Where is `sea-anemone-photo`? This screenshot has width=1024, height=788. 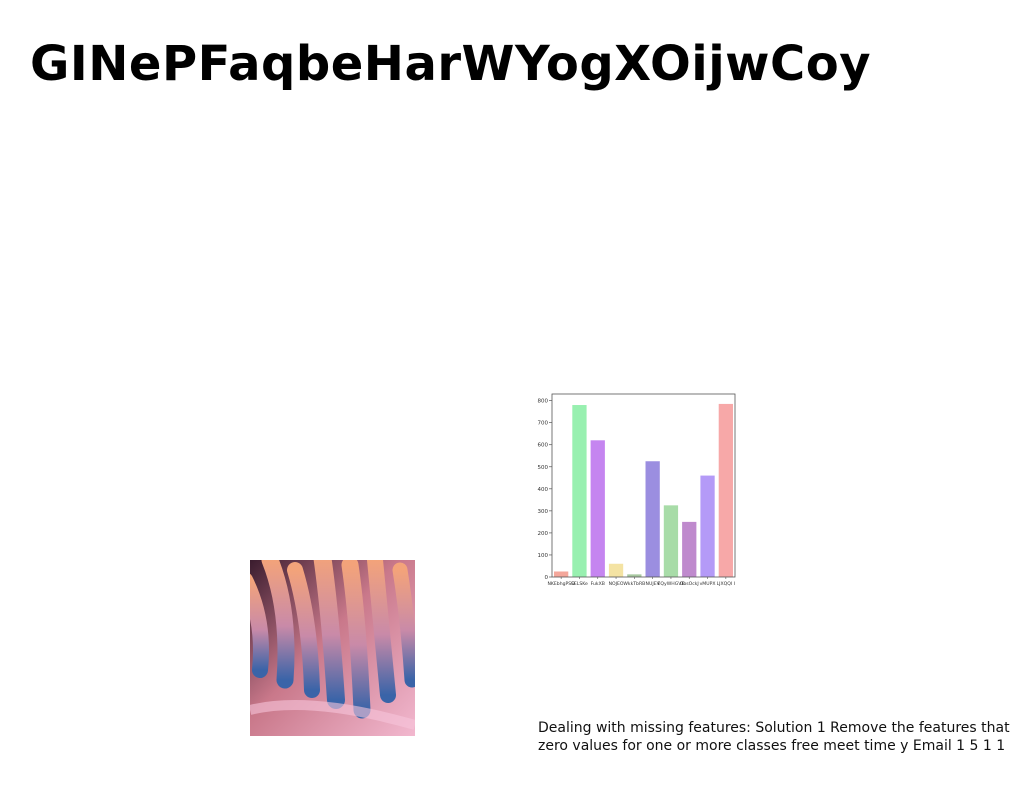
sea-anemone-photo is located at coordinates (332, 648).